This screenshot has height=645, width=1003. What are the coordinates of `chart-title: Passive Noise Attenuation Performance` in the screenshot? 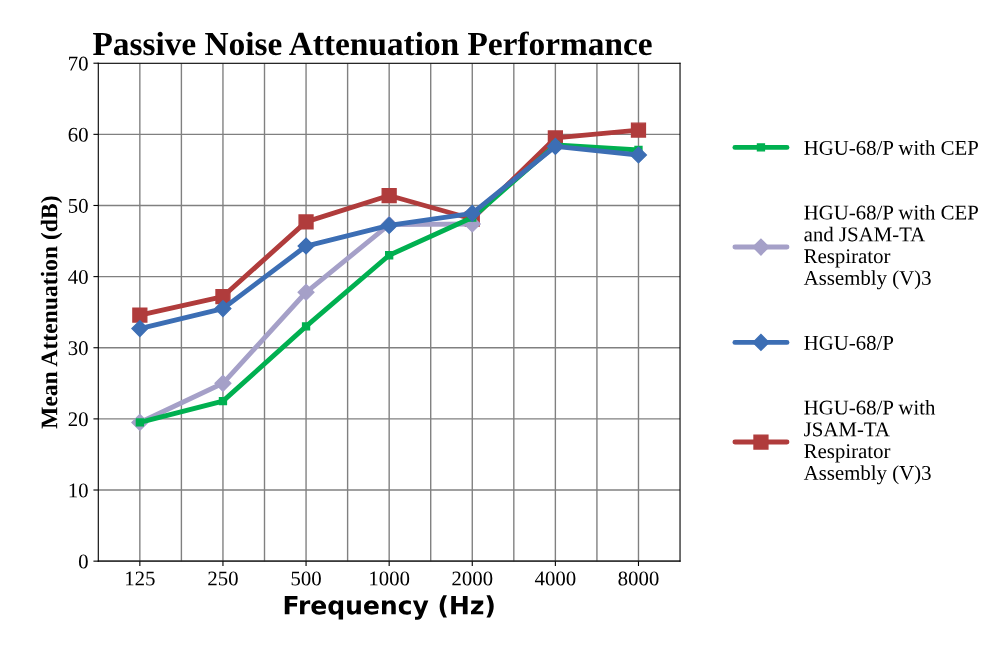 It's located at (372, 43).